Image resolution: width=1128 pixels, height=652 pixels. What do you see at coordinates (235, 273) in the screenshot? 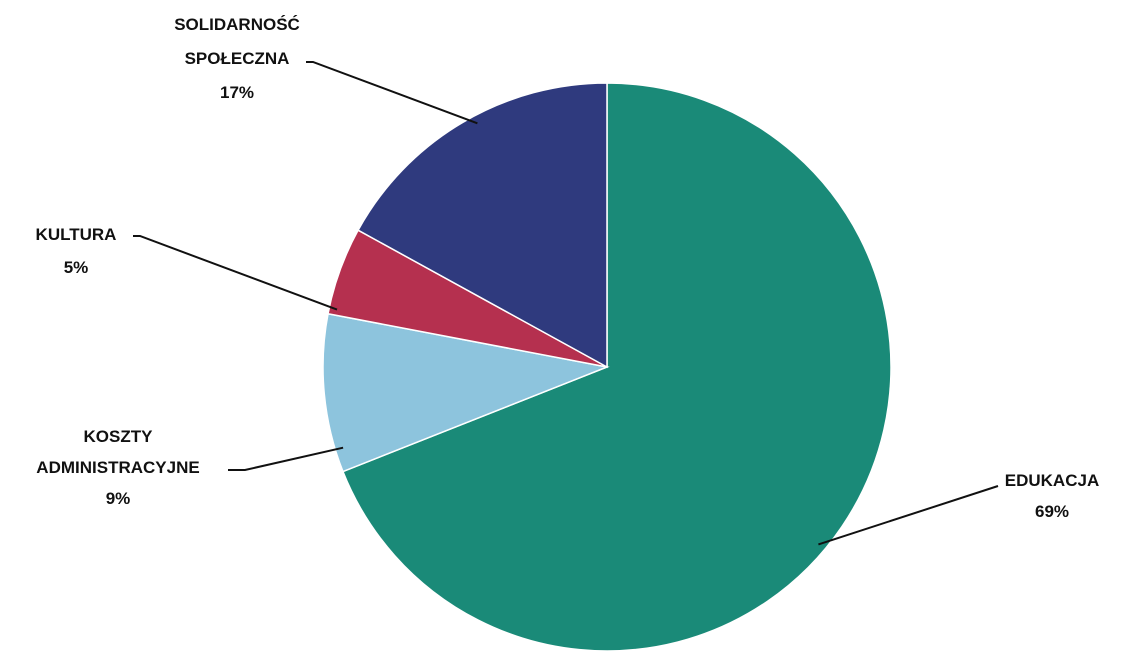
I see `leader-line-kultura` at bounding box center [235, 273].